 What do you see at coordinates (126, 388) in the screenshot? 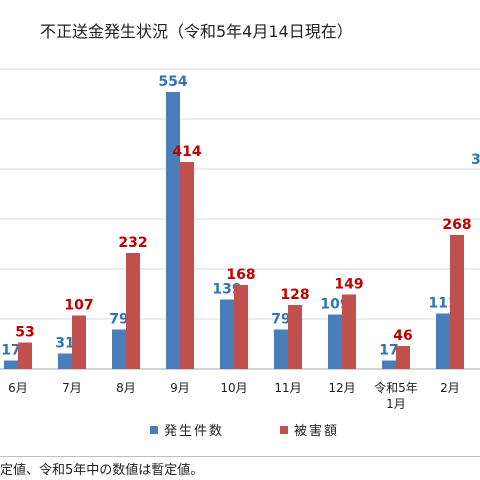
I see `category-label: 8月` at bounding box center [126, 388].